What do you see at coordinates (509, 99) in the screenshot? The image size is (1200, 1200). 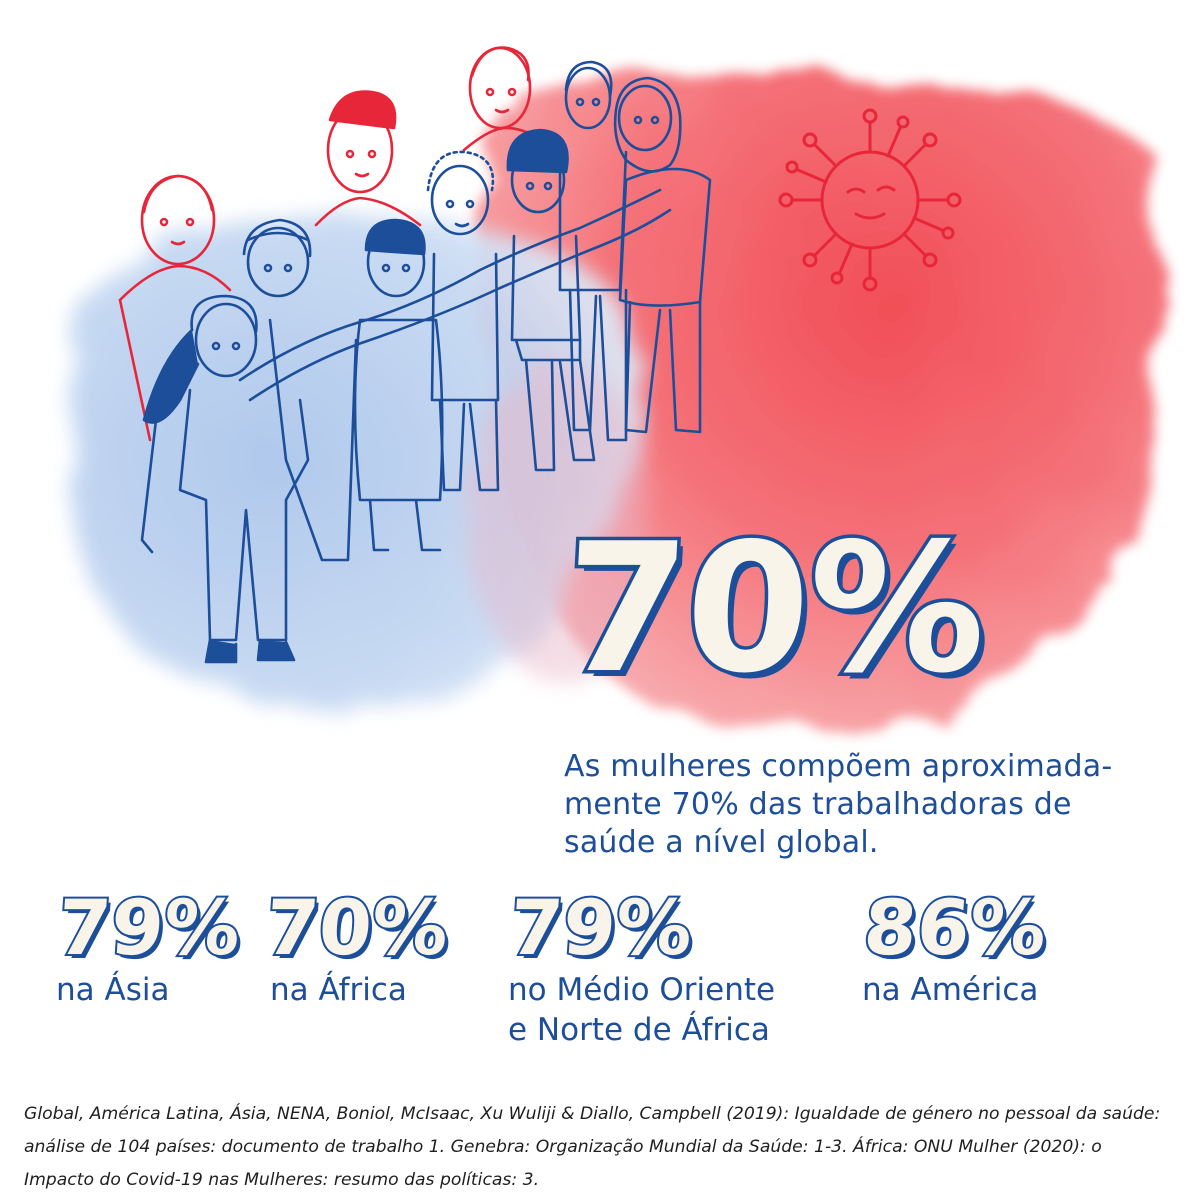 I see `red-figure-right` at bounding box center [509, 99].